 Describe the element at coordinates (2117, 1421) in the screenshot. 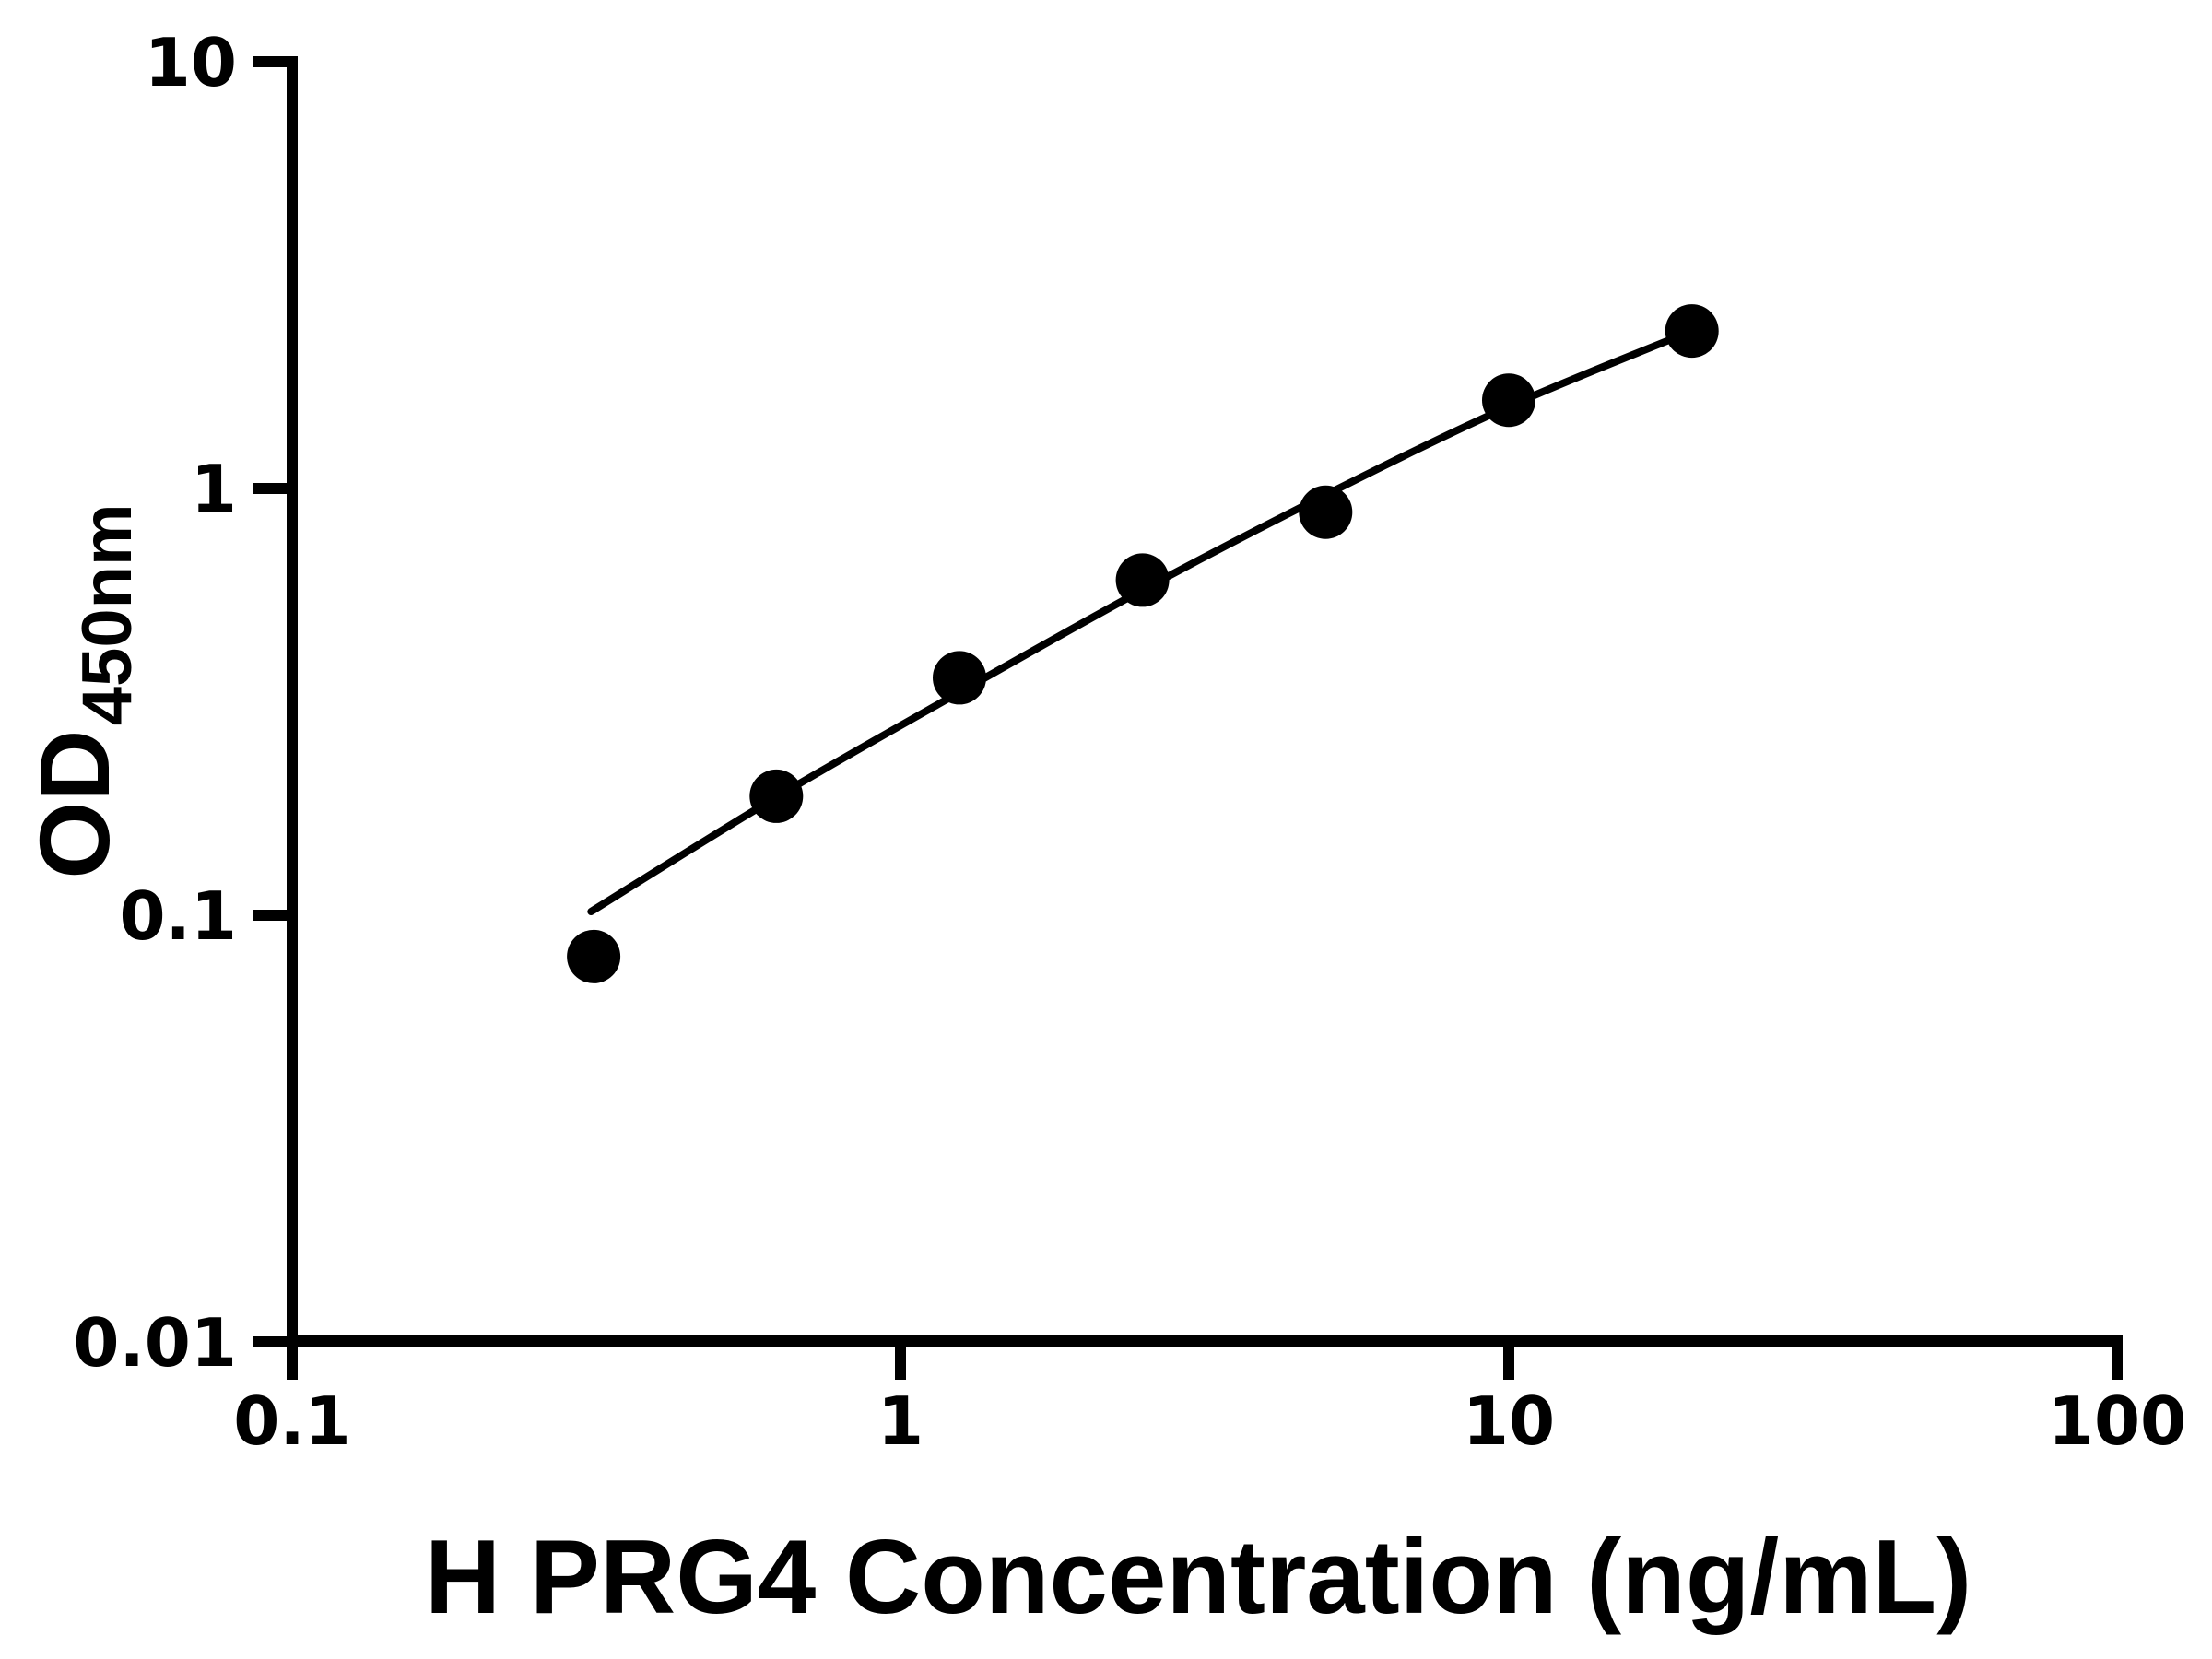

I see `x-tick-label-100: 100` at that location.